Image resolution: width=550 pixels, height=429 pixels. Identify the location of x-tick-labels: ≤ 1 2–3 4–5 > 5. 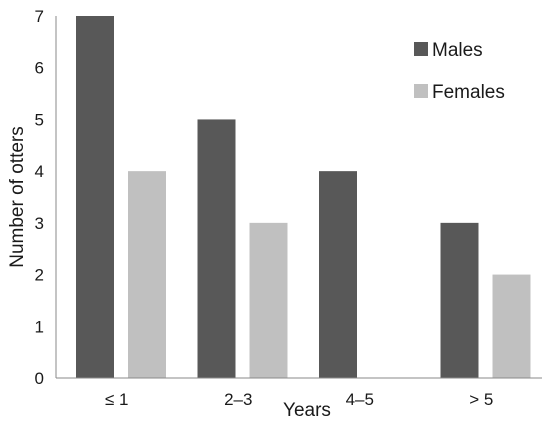
(299, 399).